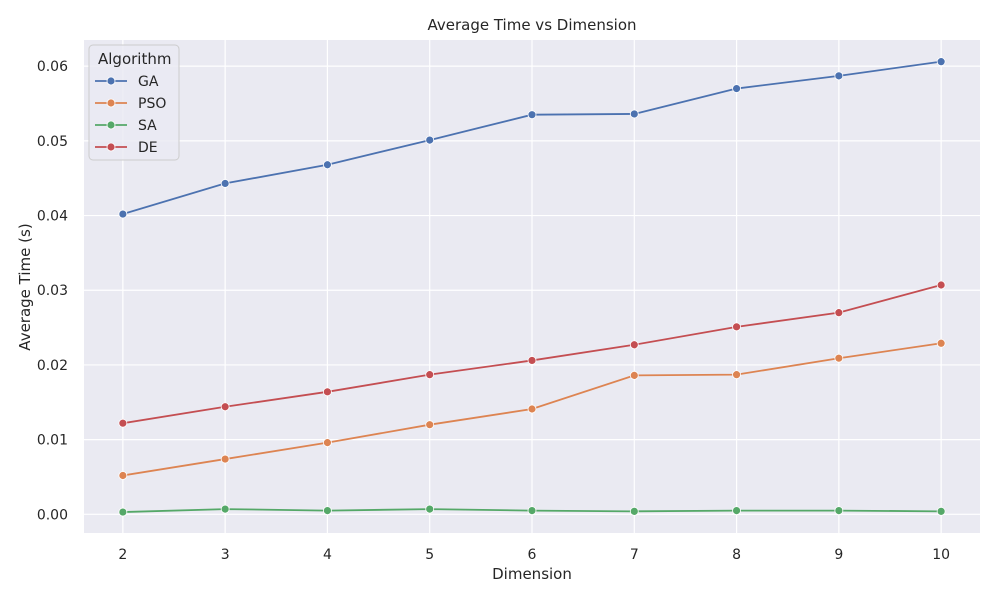 This screenshot has width=1000, height=600. What do you see at coordinates (130, 104) in the screenshot?
I see `legend-item-pso: PSO` at bounding box center [130, 104].